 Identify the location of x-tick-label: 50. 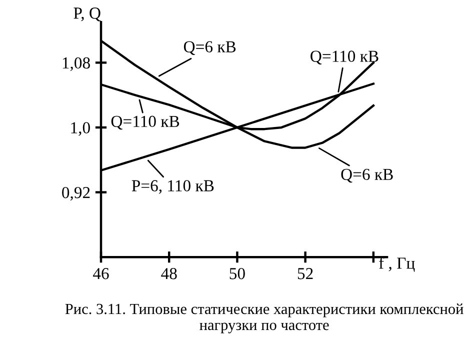
(237, 274).